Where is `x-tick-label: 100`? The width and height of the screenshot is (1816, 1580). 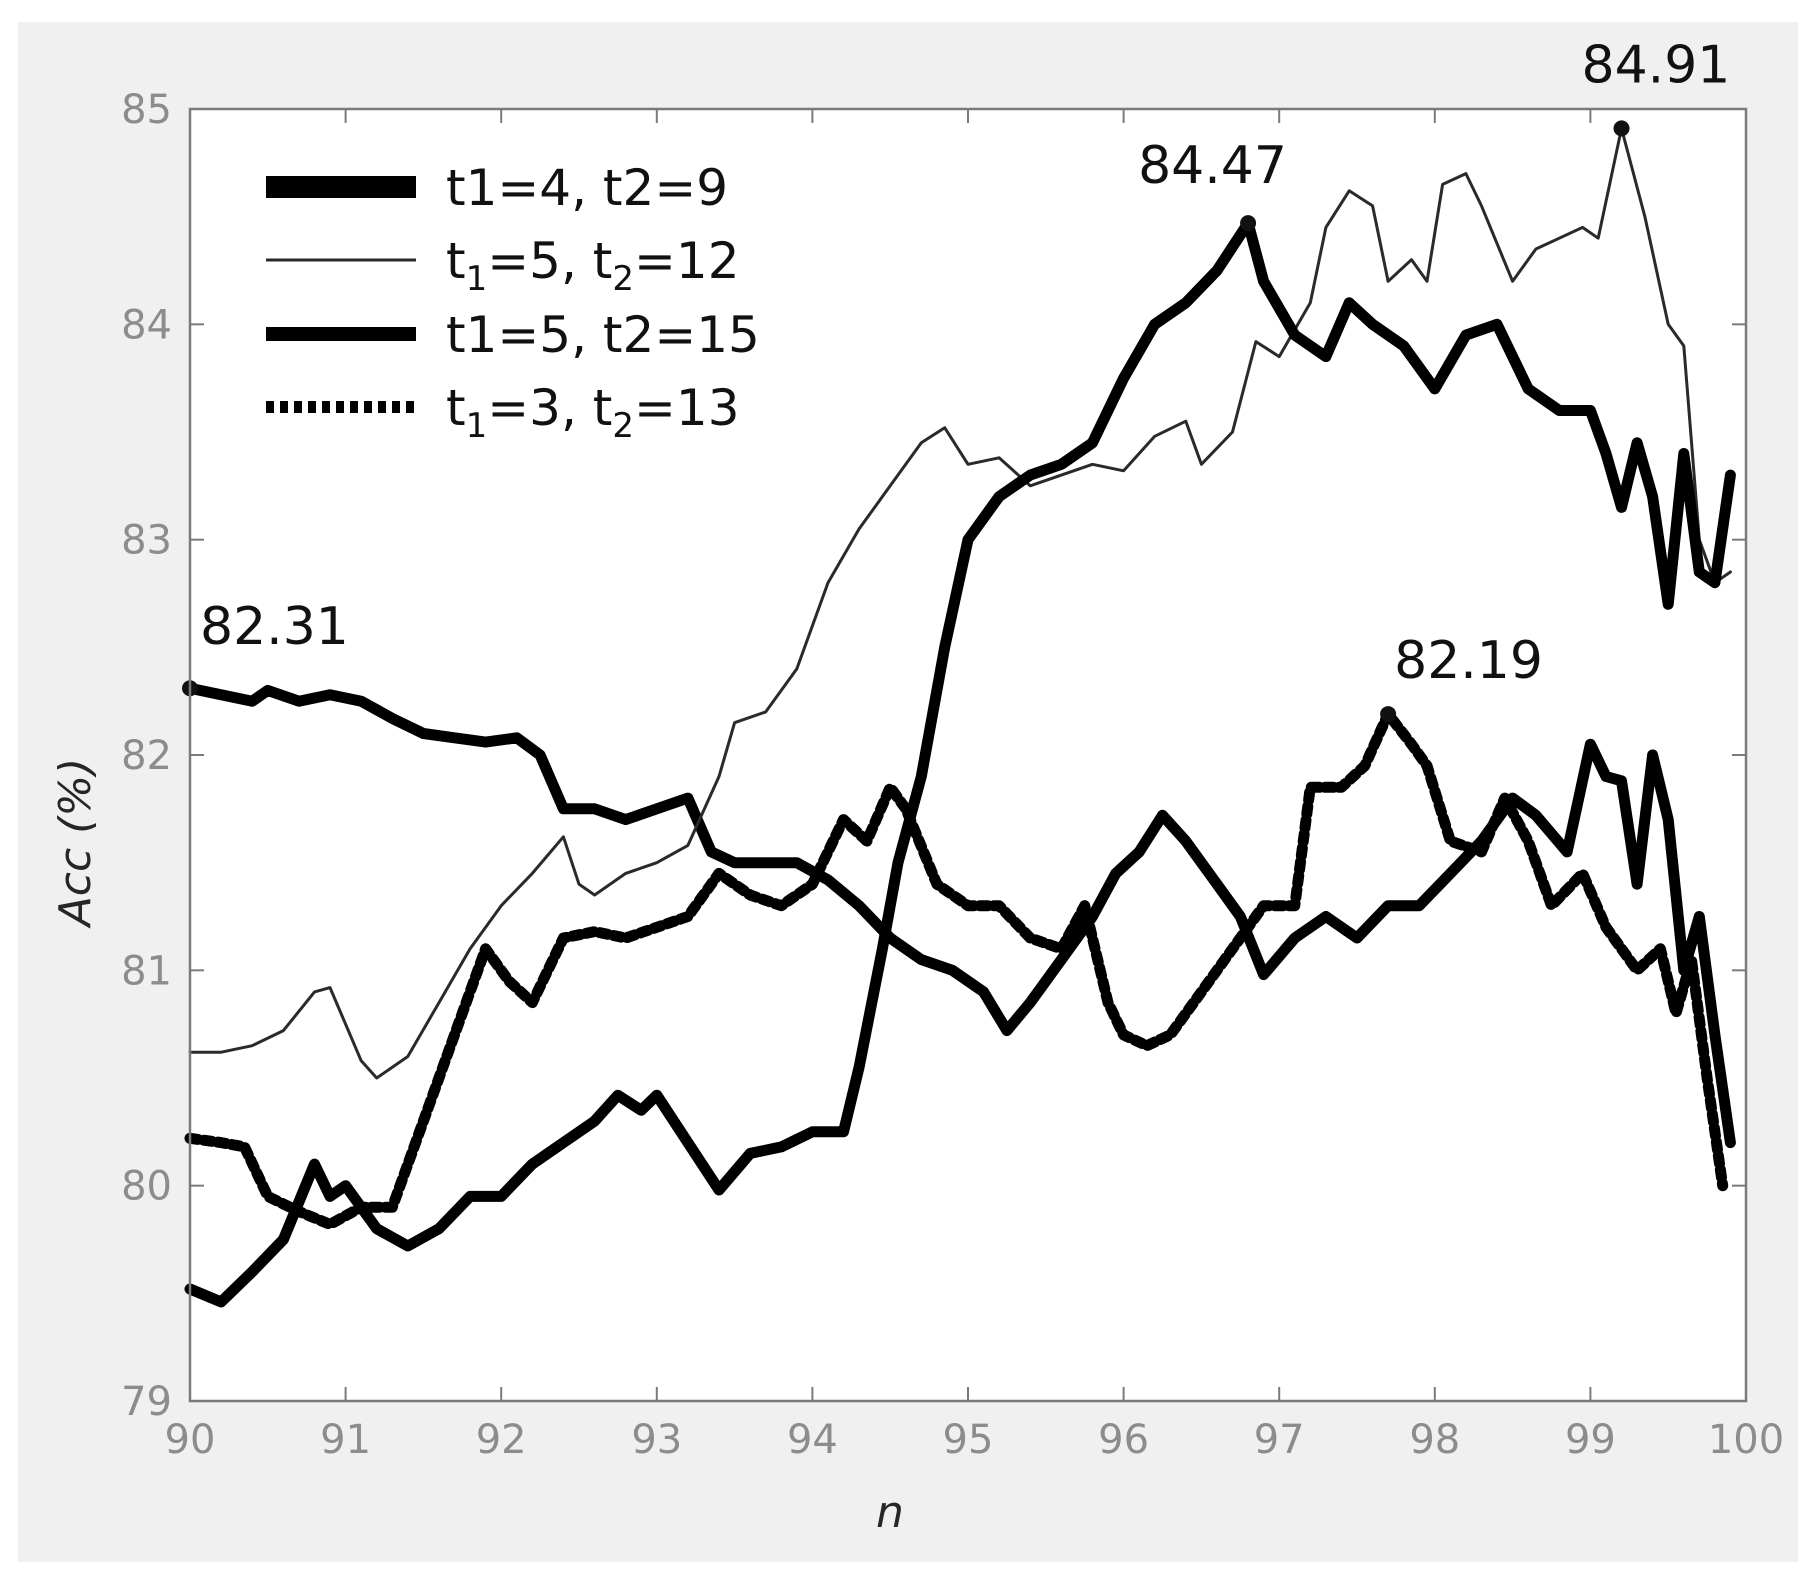 x-tick-label: 100 is located at coordinates (1746, 1440).